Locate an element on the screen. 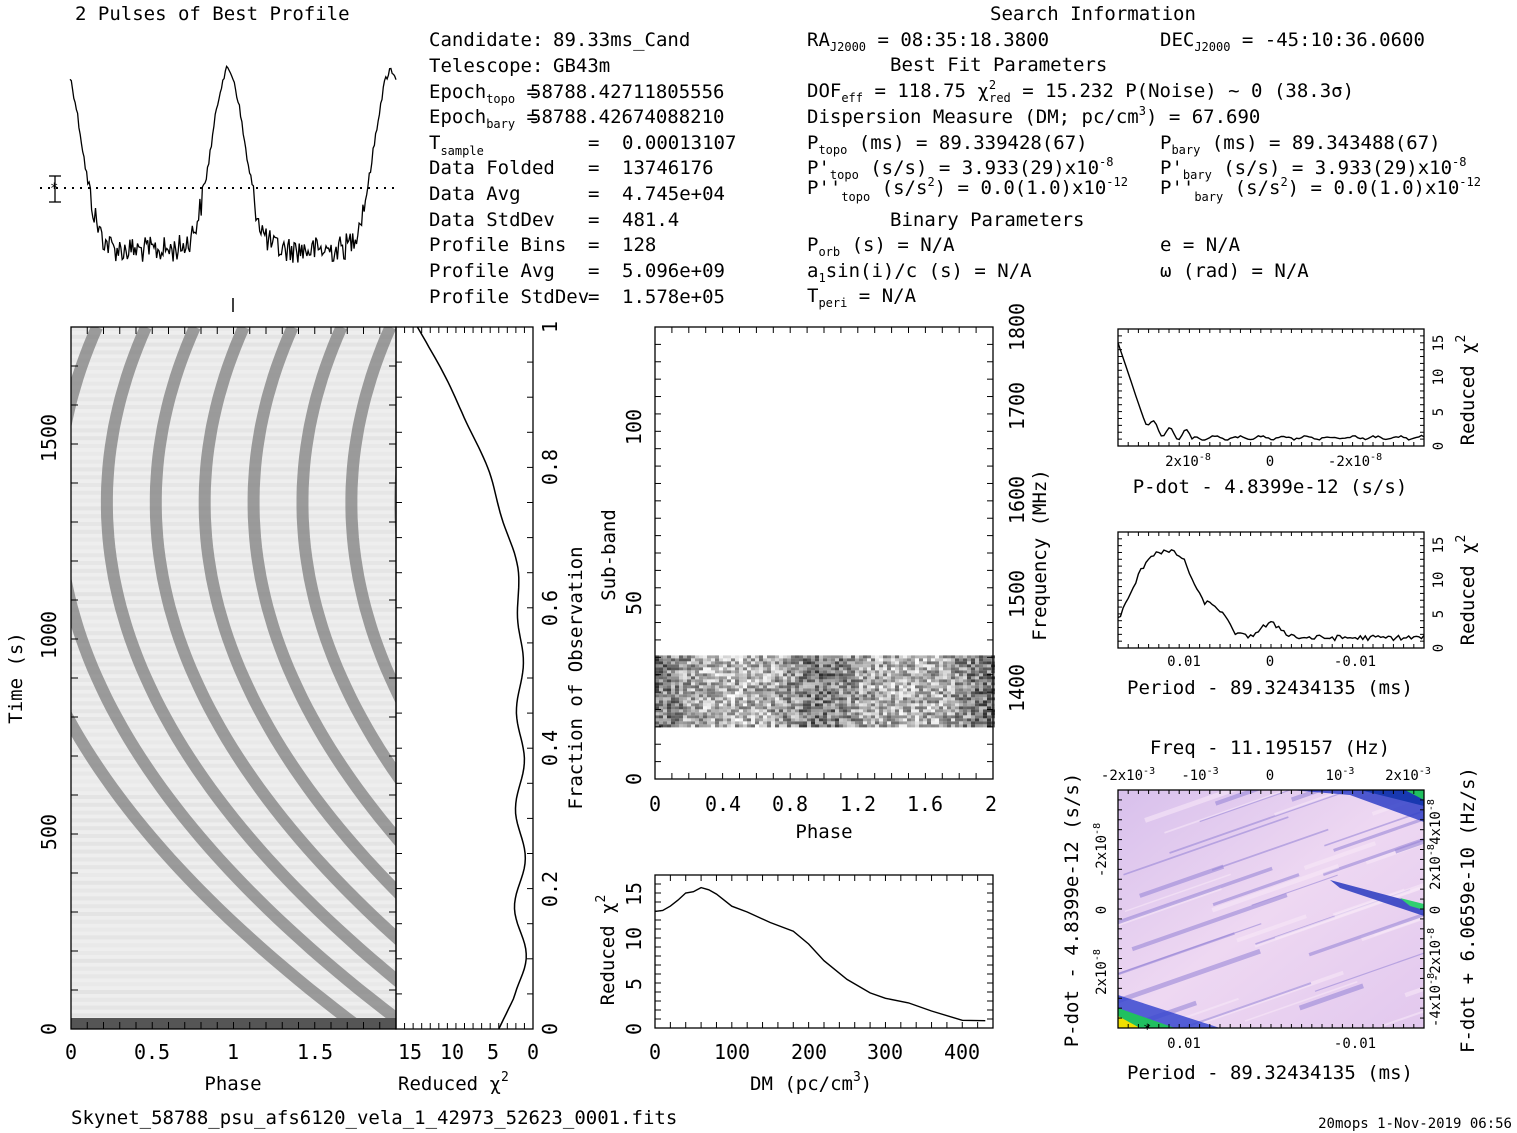  profile-avg: 5.096e+09 is located at coordinates (673, 271).